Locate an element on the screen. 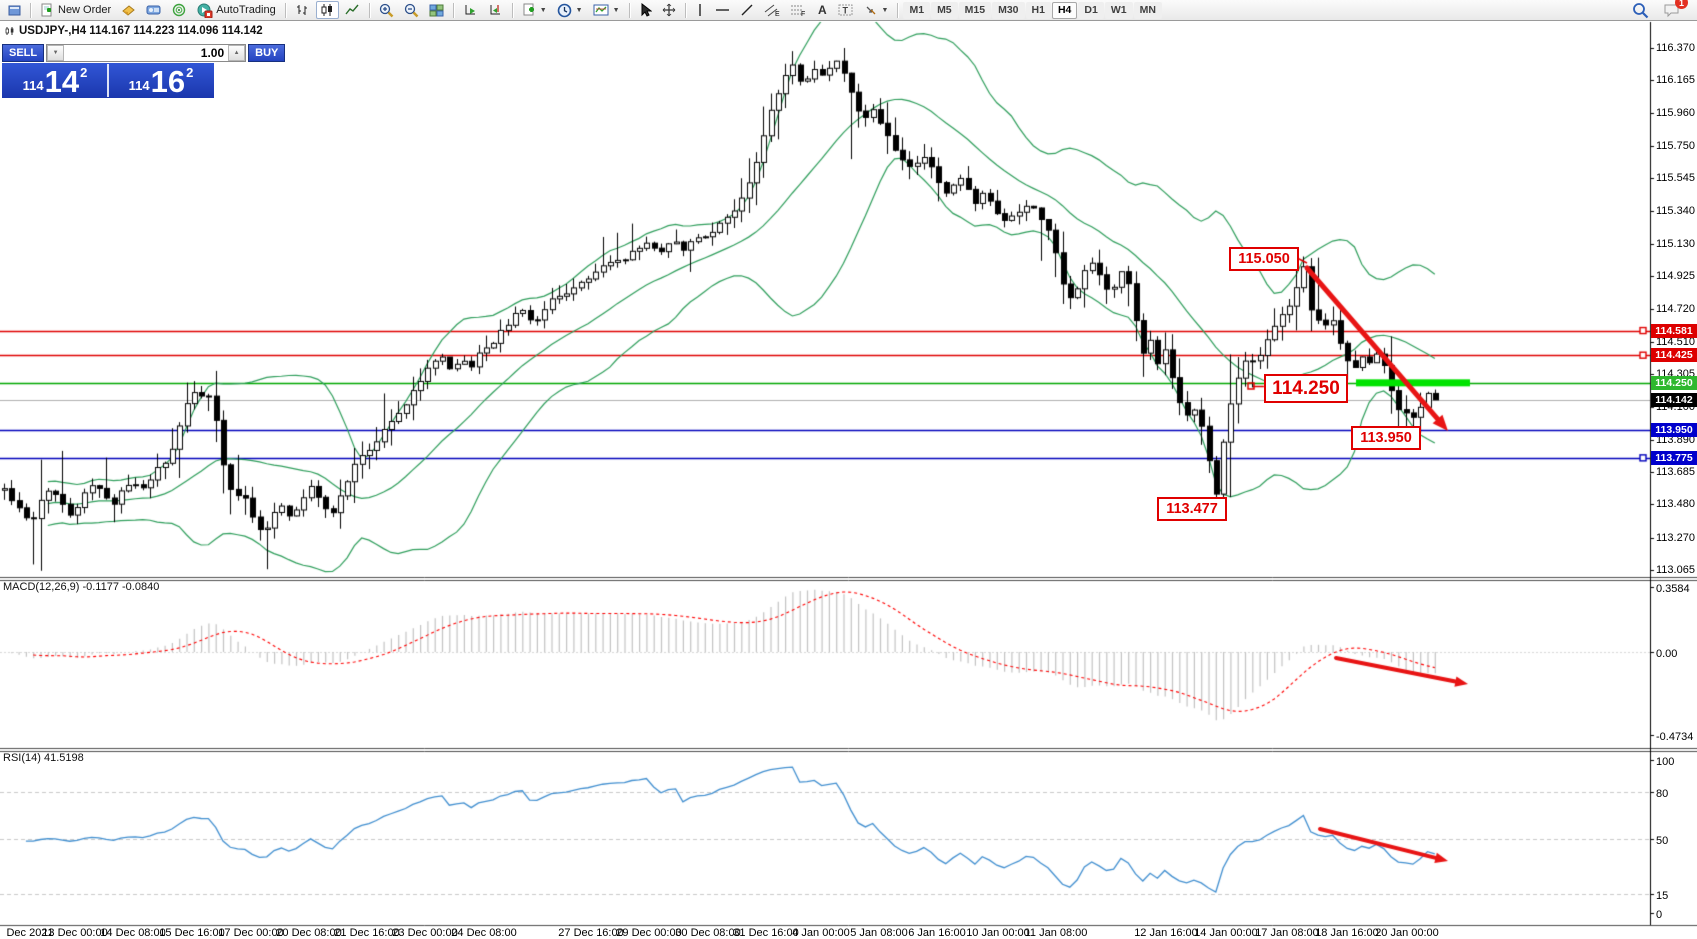  horizontal-line-button is located at coordinates (722, 10).